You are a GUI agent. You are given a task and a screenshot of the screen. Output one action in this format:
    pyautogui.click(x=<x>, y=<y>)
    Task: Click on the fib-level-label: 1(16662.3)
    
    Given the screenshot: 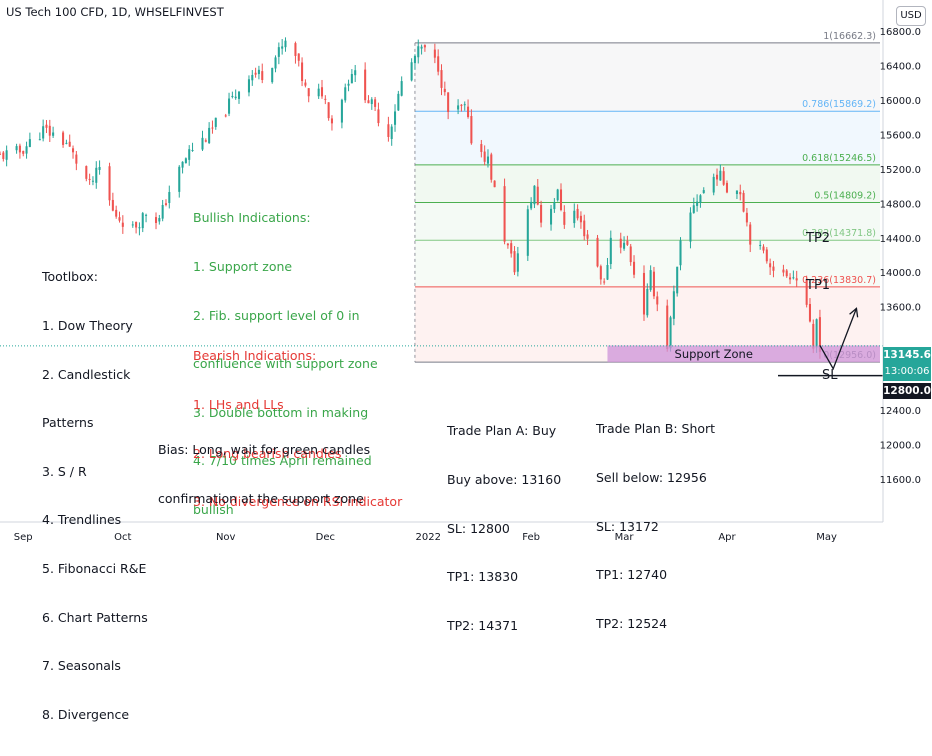 What is the action you would take?
    pyautogui.click(x=849, y=36)
    